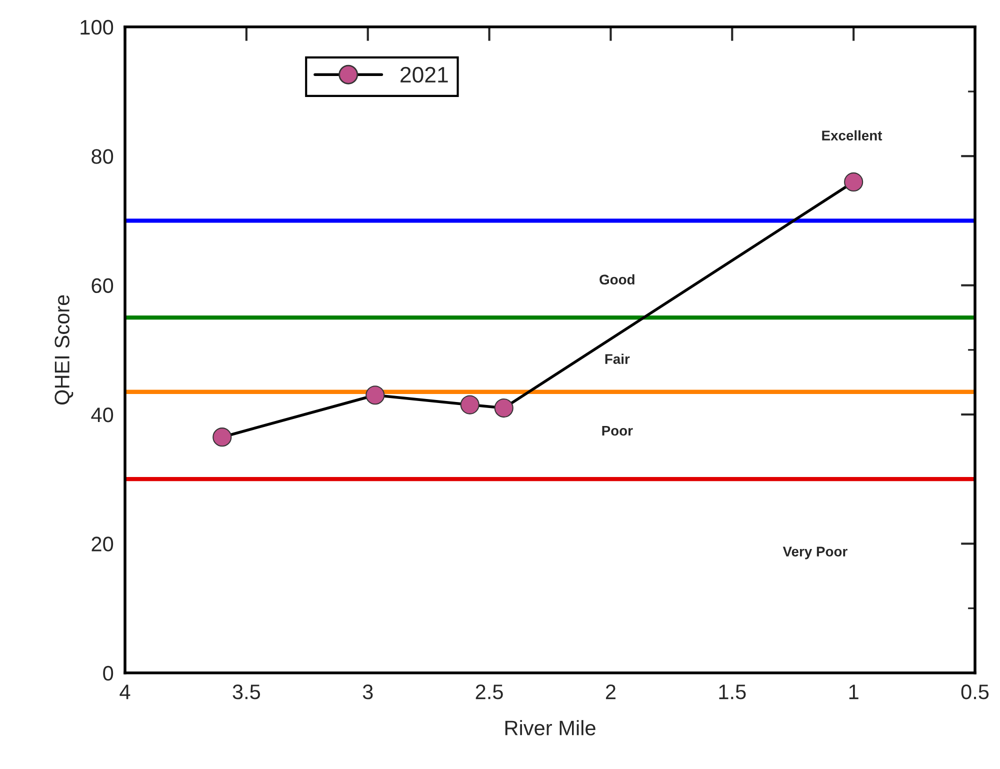  I want to click on y-tick-label: 80, so click(103, 156).